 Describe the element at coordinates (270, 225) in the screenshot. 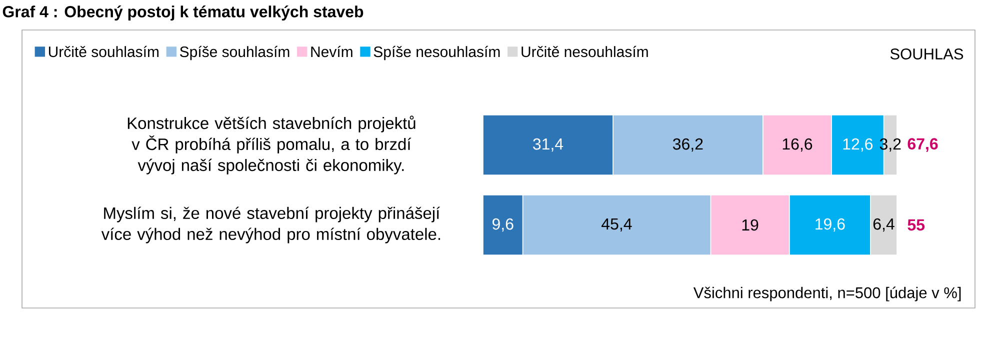

I see `y-tick-label: Myslím si, že nové stavební projekty přinášejí více výhod než nevýhod pro místní obyvatele.` at that location.